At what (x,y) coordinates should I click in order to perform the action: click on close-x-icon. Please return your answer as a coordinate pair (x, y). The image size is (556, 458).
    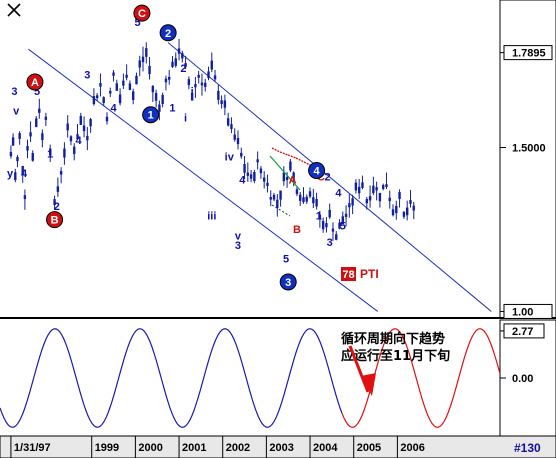
    Looking at the image, I should click on (14, 10).